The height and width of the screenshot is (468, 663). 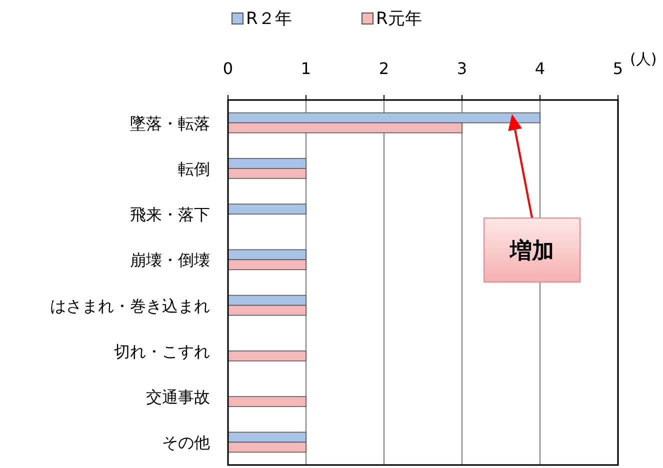 I want to click on x-axis-title: (人), so click(x=643, y=59).